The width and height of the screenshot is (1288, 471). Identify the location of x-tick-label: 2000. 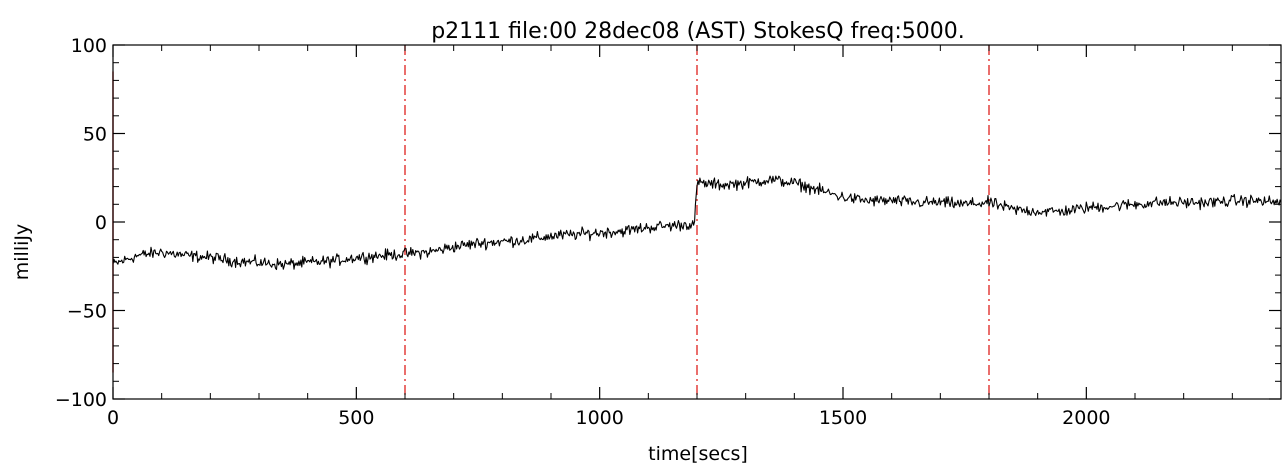
(1086, 418).